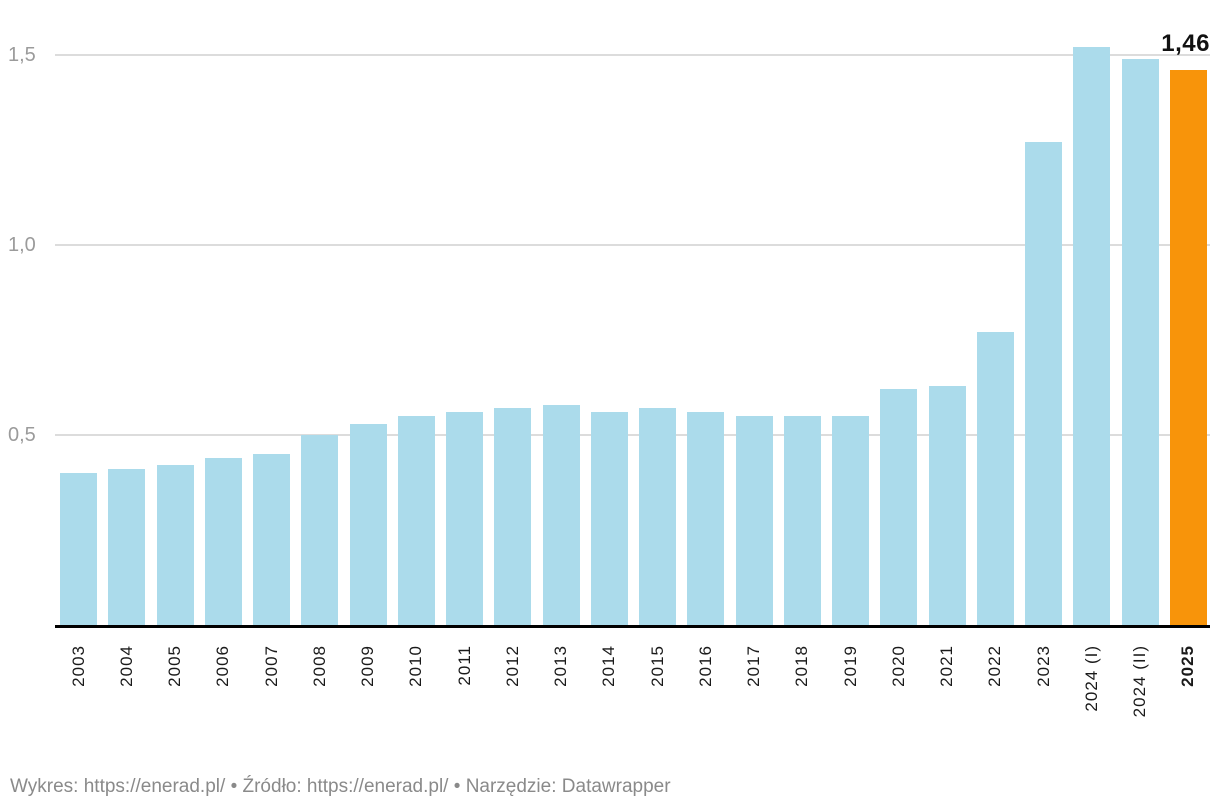  Describe the element at coordinates (78, 549) in the screenshot. I see `bar-2003` at that location.